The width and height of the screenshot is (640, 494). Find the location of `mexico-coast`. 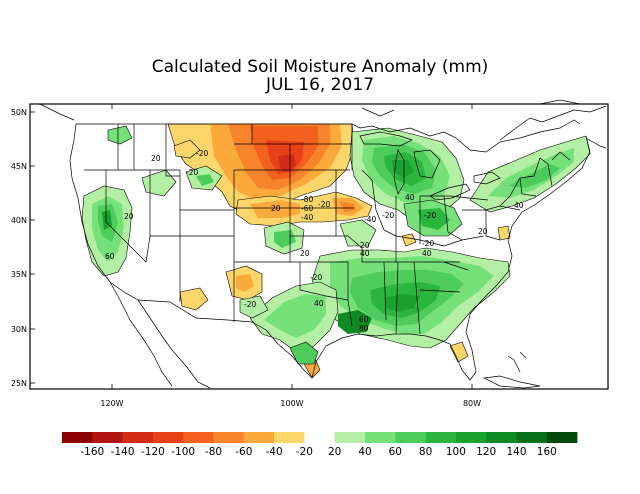

mexico-coast is located at coordinates (160, 335).